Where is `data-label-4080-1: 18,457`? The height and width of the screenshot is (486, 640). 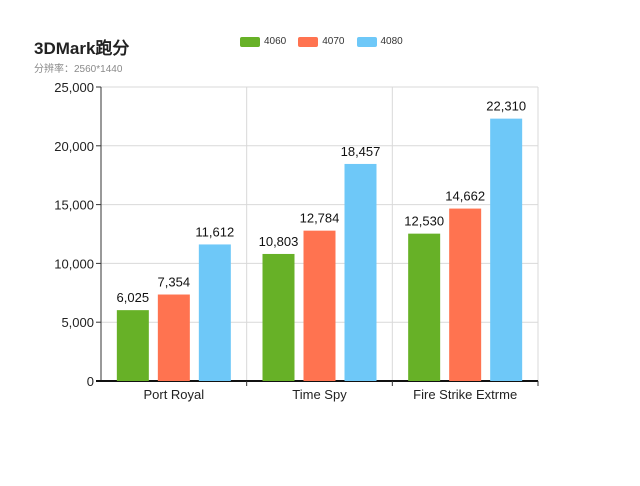 data-label-4080-1: 18,457 is located at coordinates (361, 151).